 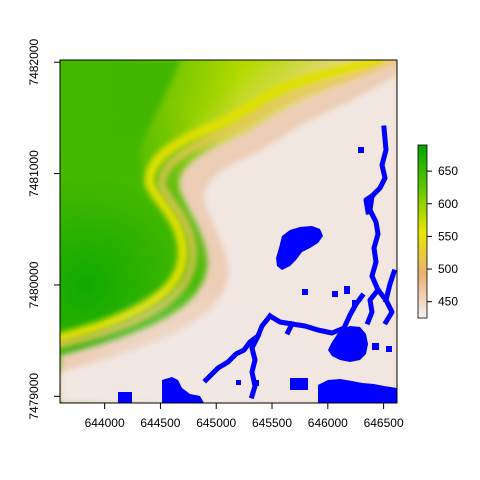 What do you see at coordinates (328, 423) in the screenshot?
I see `x-tick-label: 646000` at bounding box center [328, 423].